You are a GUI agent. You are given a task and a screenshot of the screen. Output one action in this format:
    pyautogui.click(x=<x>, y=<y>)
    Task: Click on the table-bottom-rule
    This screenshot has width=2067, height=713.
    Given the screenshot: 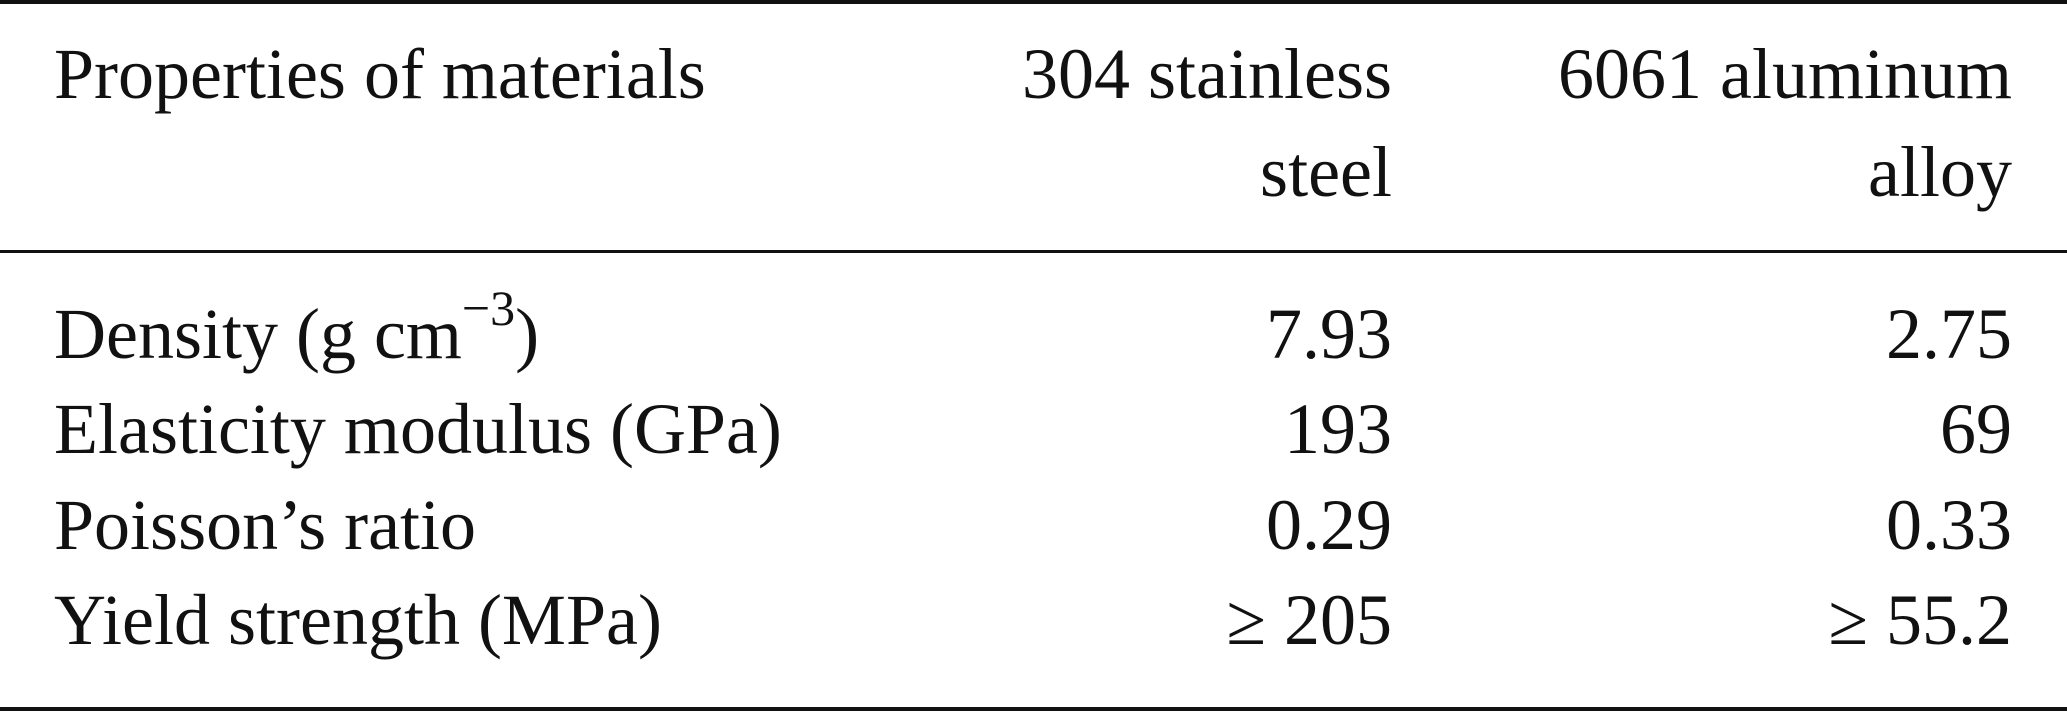 What is the action you would take?
    pyautogui.click(x=1033, y=709)
    